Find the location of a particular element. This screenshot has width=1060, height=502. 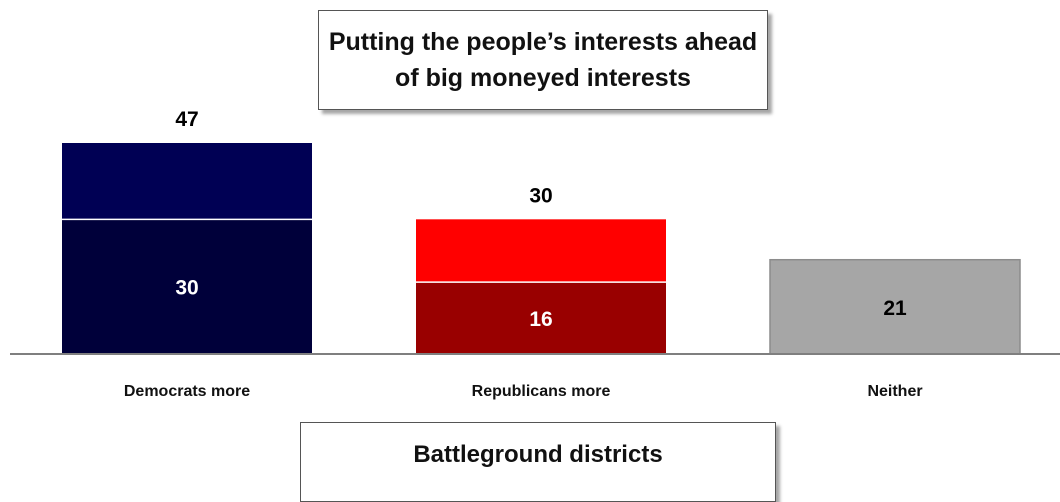

bar-republicans-more-inner is located at coordinates (541, 318).